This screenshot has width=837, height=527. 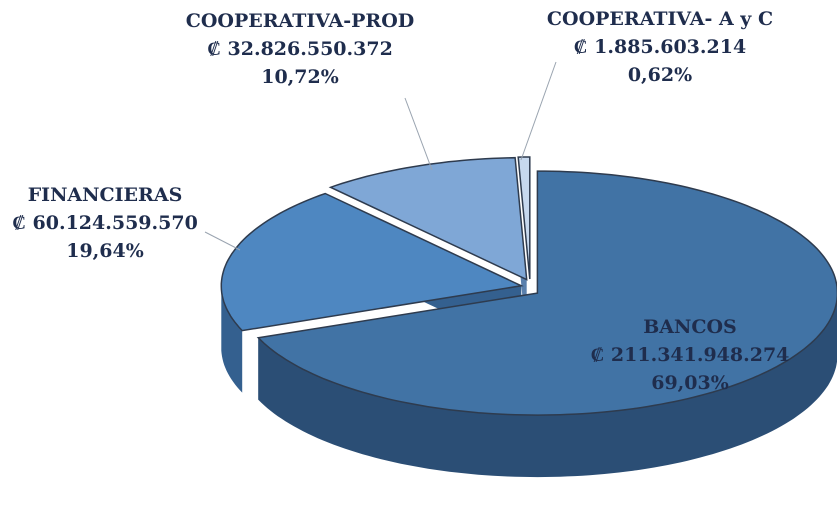 I want to click on percent-label: 0,62%, so click(x=660, y=75).